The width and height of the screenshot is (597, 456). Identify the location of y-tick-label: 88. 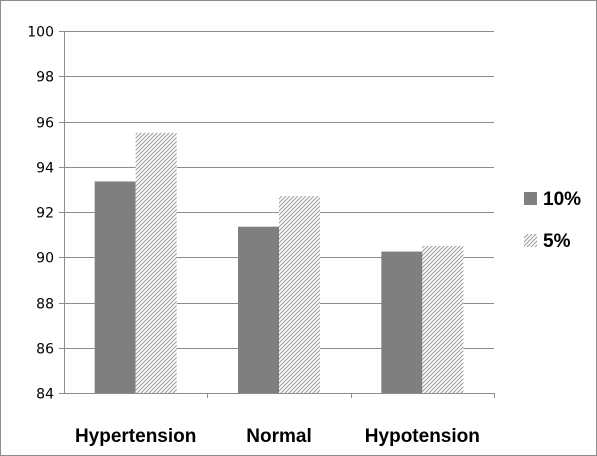
(45, 305).